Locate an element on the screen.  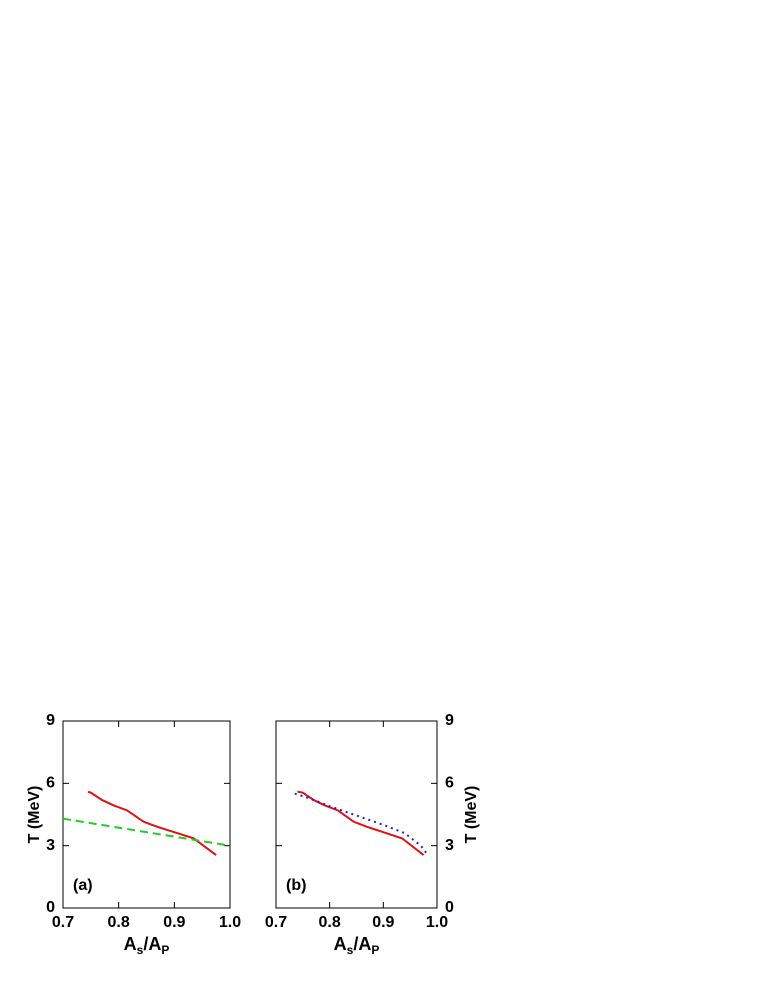
panel-label: (a) is located at coordinates (83, 885).